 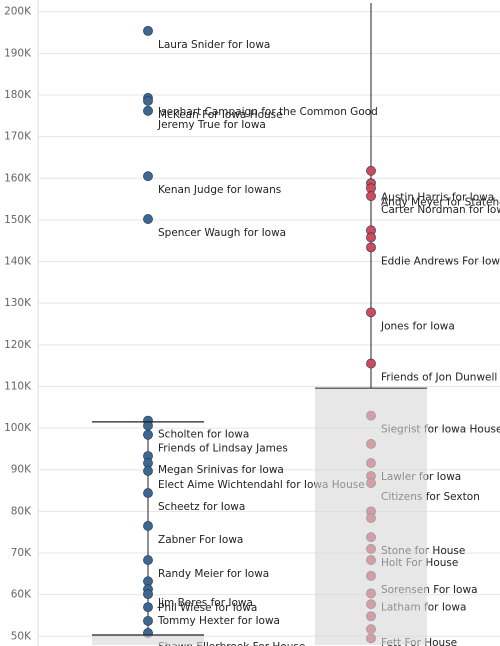 I want to click on dot-label: Isenhart Campaign for the Common Good, so click(x=268, y=112).